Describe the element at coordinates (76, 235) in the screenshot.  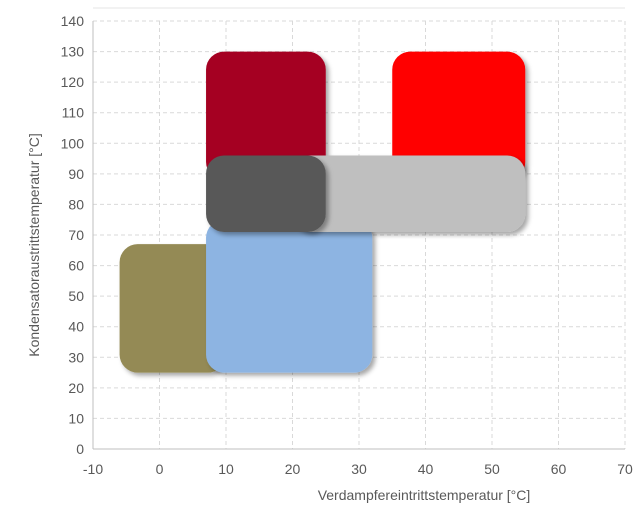
I see `y-tick-label: 70` at that location.